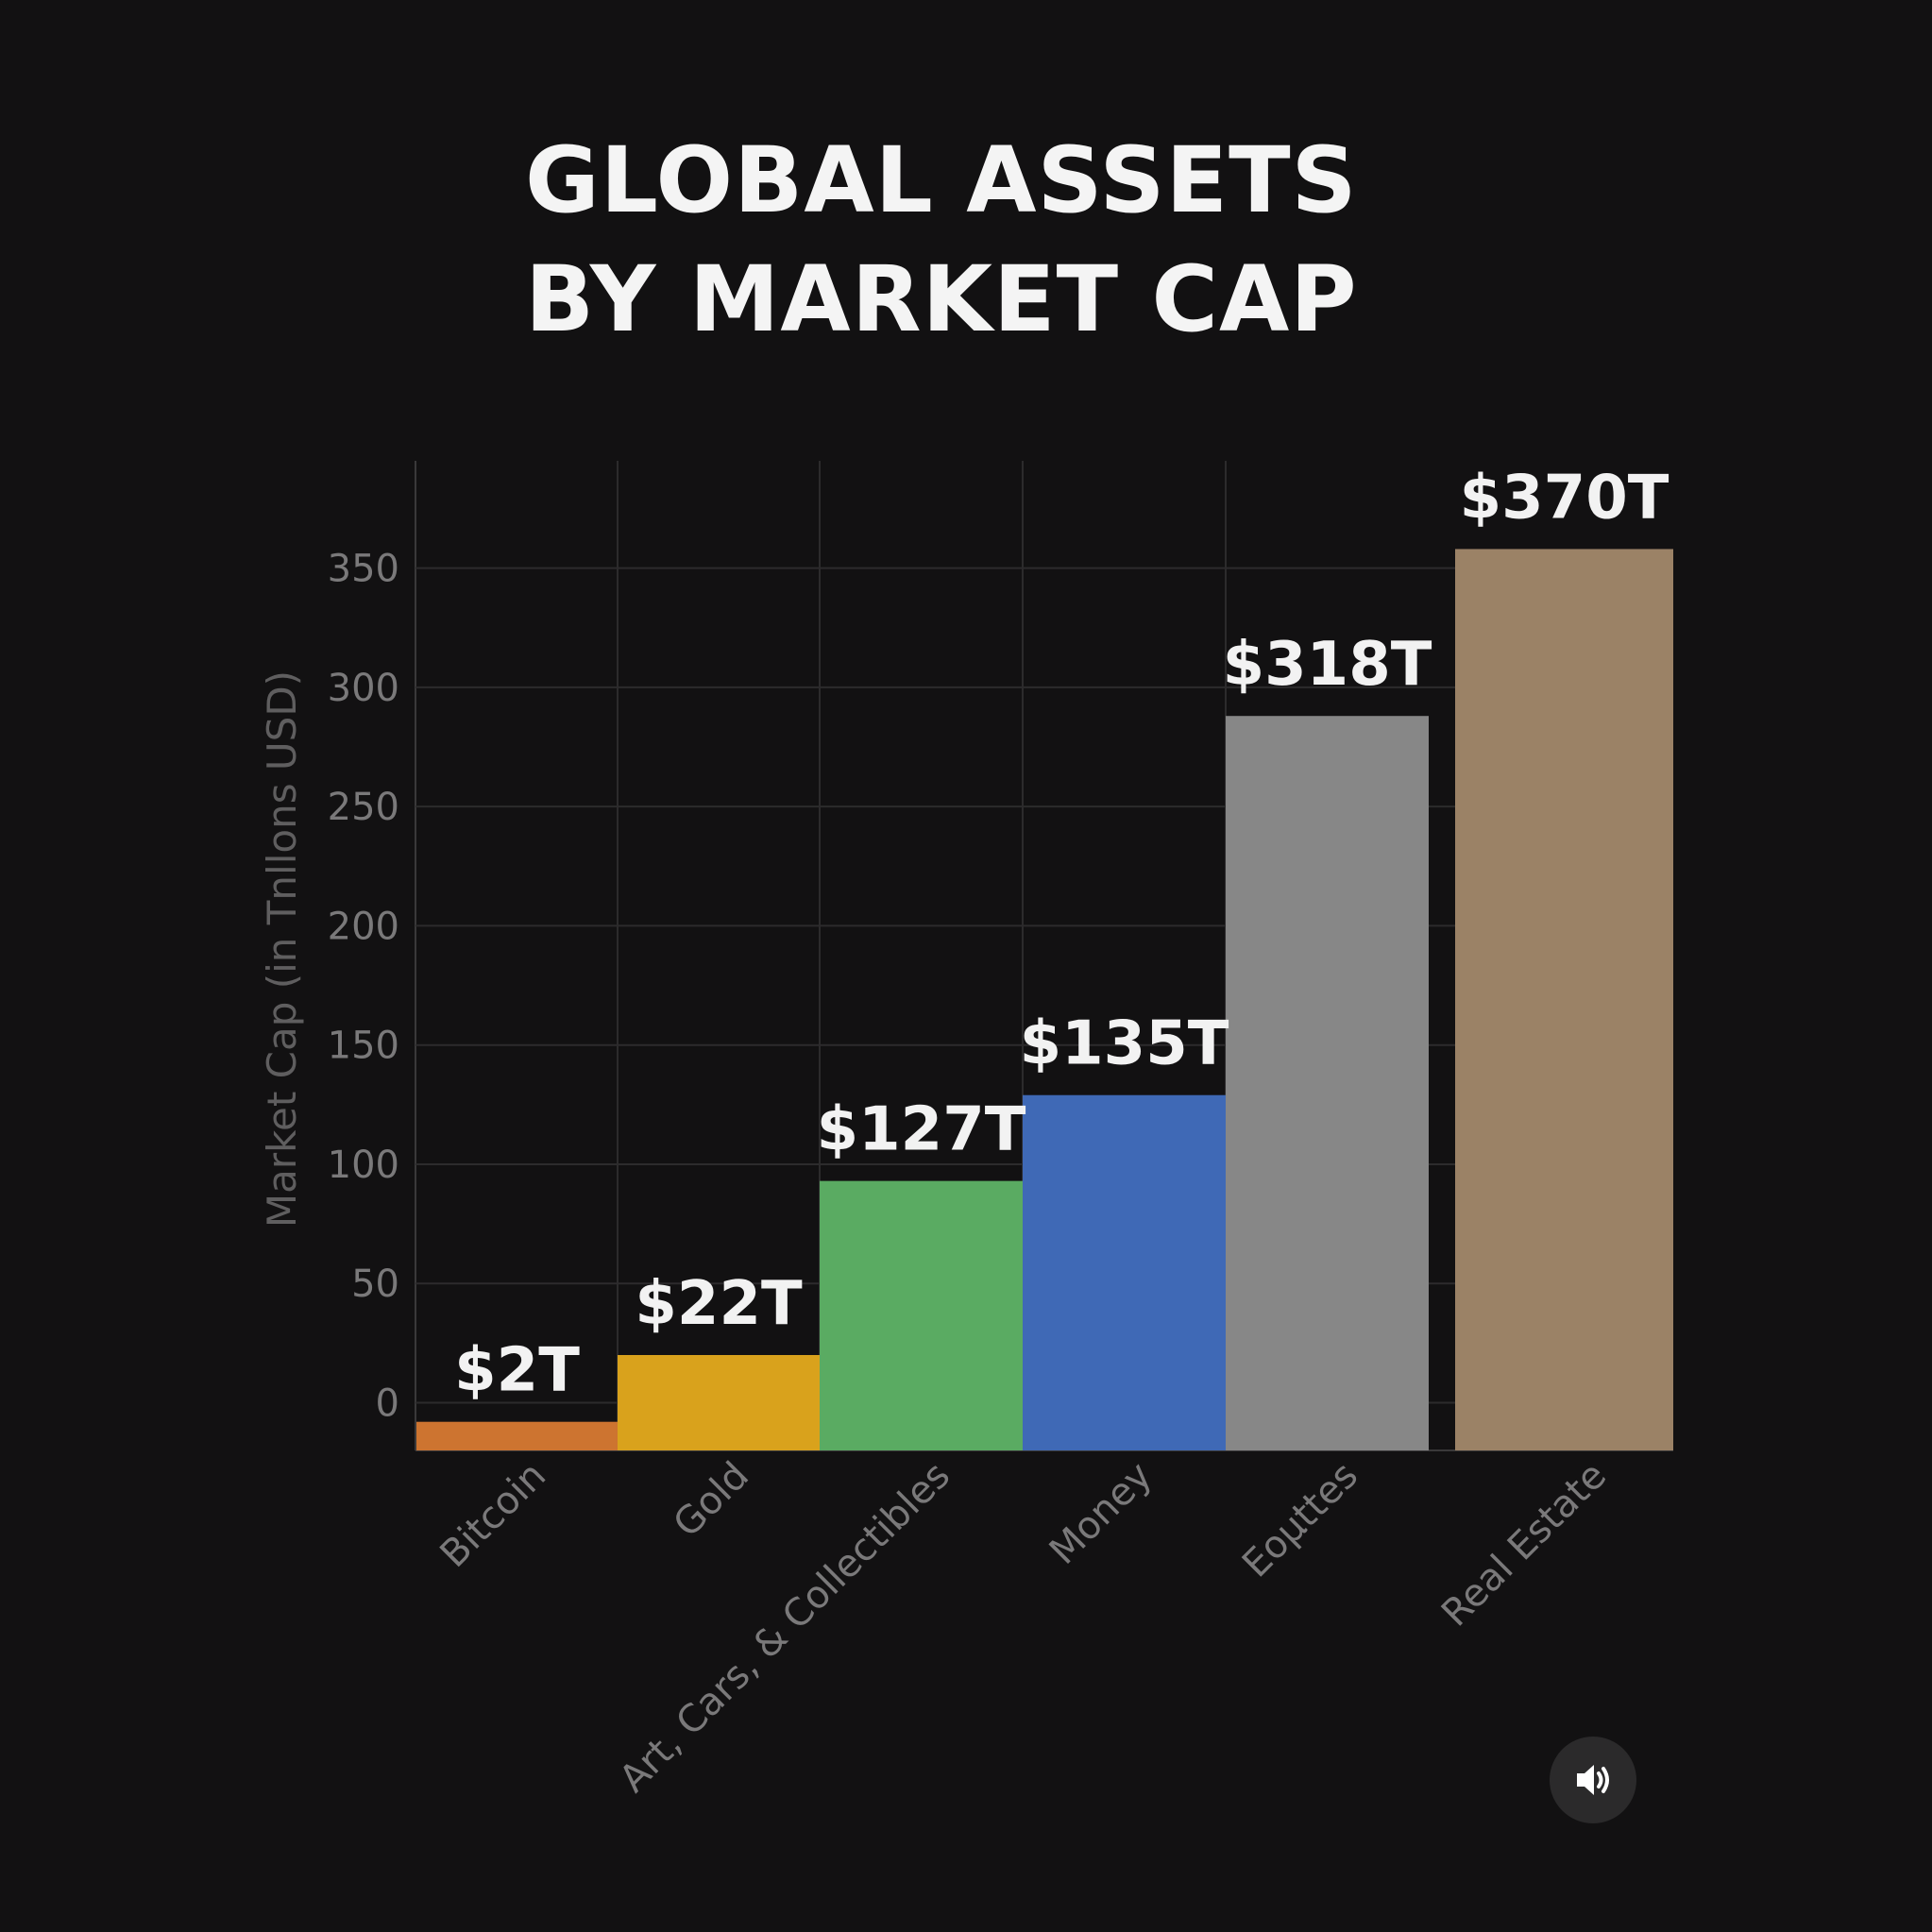 The width and height of the screenshot is (1932, 1932). I want to click on data-label: $22T, so click(719, 1304).